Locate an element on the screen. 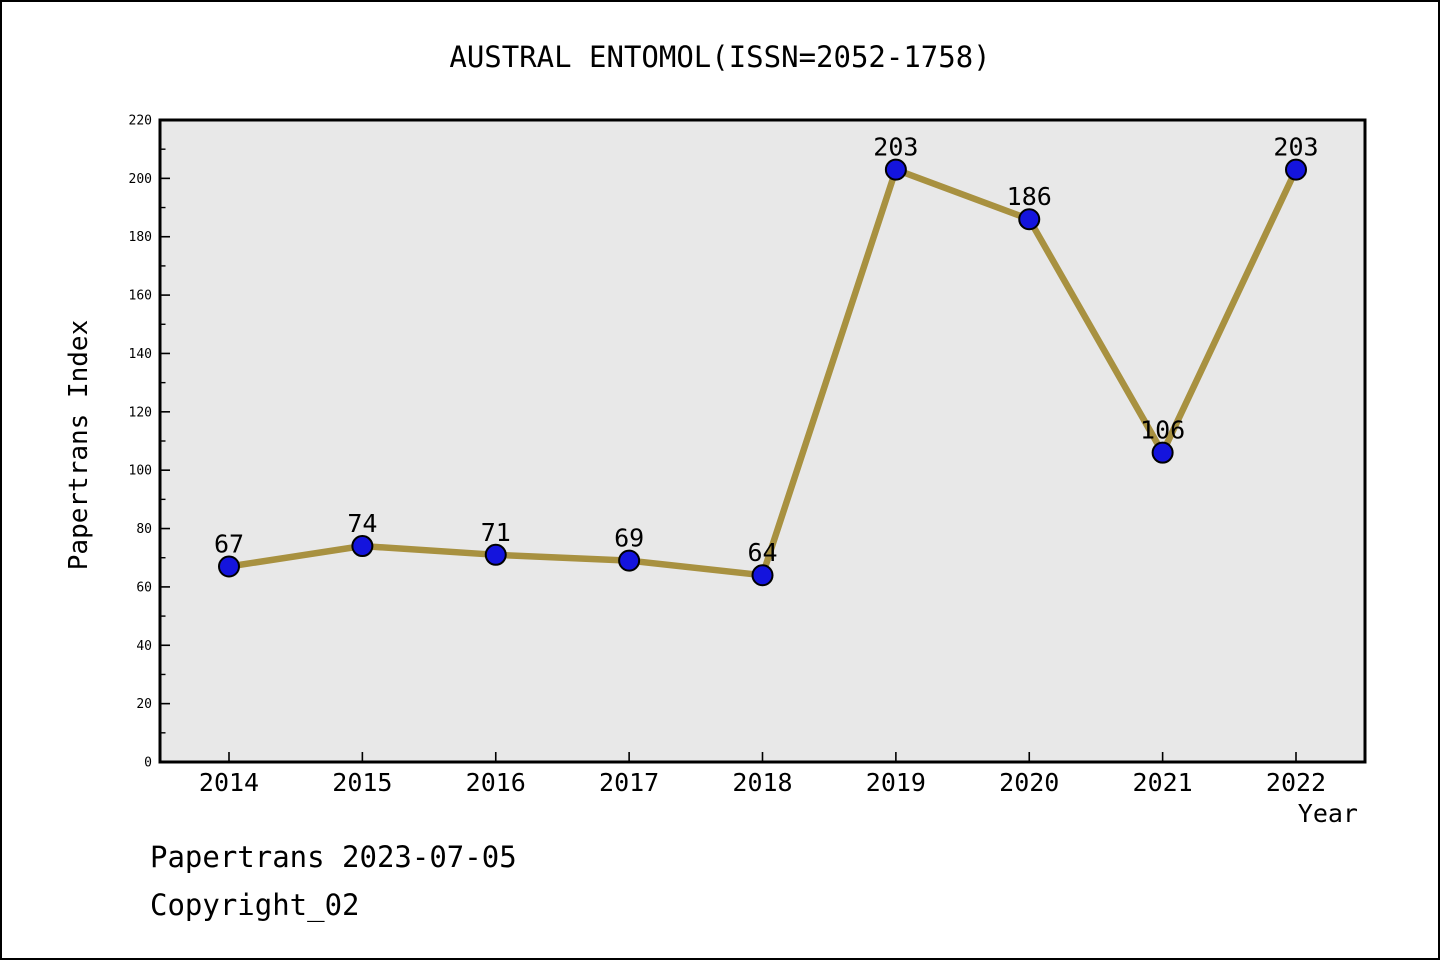  chart-title: AUSTRAL ENTOMOL(ISSN=2052-1758) is located at coordinates (720, 57).